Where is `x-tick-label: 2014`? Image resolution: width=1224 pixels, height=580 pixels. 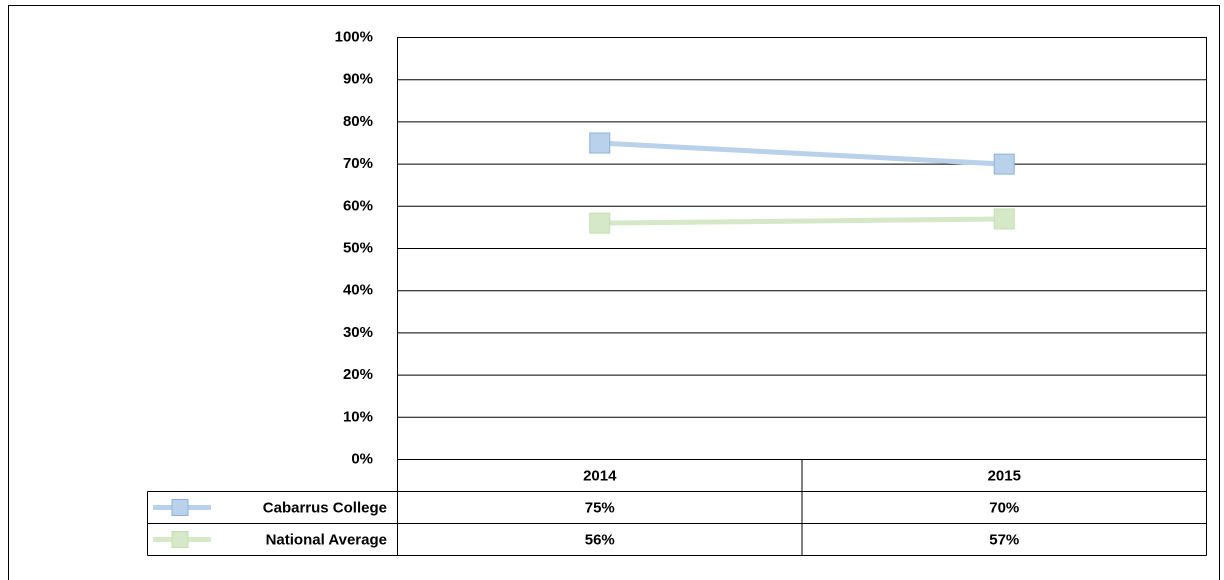 x-tick-label: 2014 is located at coordinates (600, 475).